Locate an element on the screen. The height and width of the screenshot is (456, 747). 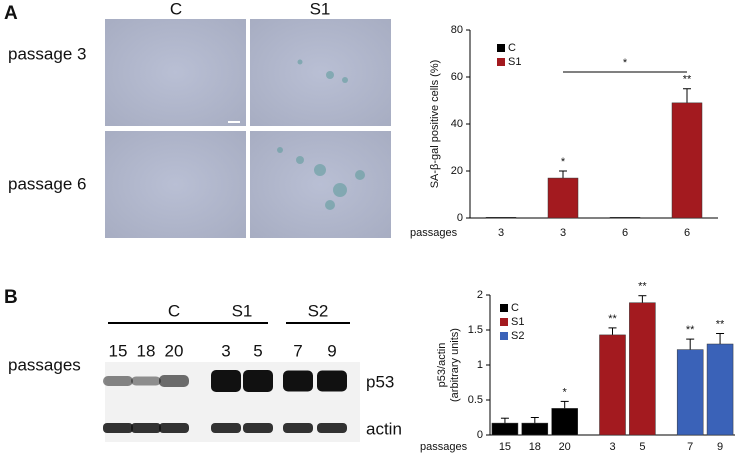
row-label: passage 3 is located at coordinates (47, 53).